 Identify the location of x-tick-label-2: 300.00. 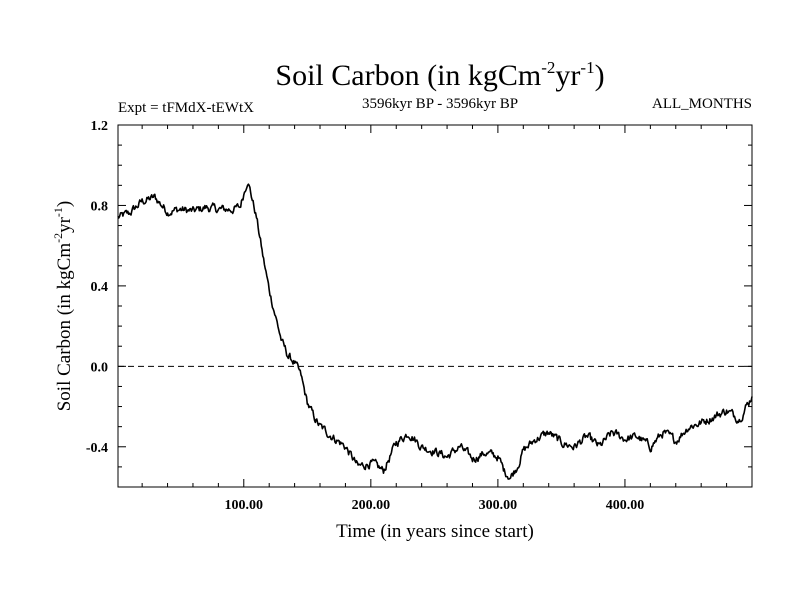
(498, 505).